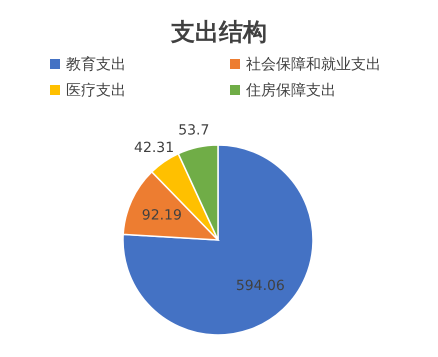 Image resolution: width=438 pixels, height=357 pixels. Describe the element at coordinates (290, 90) in the screenshot. I see `legend-label: 住房保障支出` at that location.